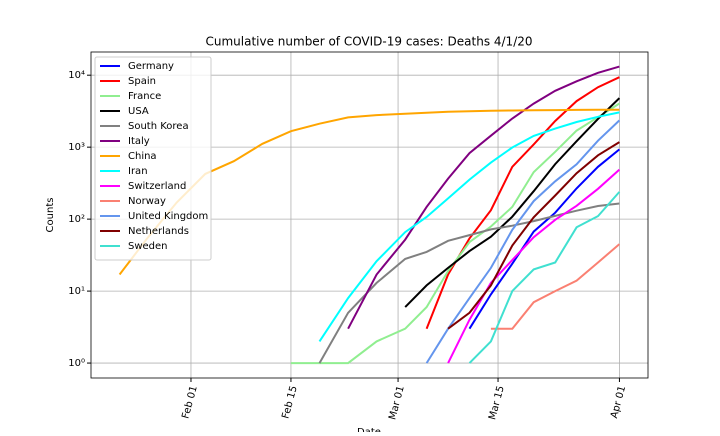 Image resolution: width=720 pixels, height=436 pixels. What do you see at coordinates (148, 246) in the screenshot?
I see `legend-label: Sweden` at bounding box center [148, 246].